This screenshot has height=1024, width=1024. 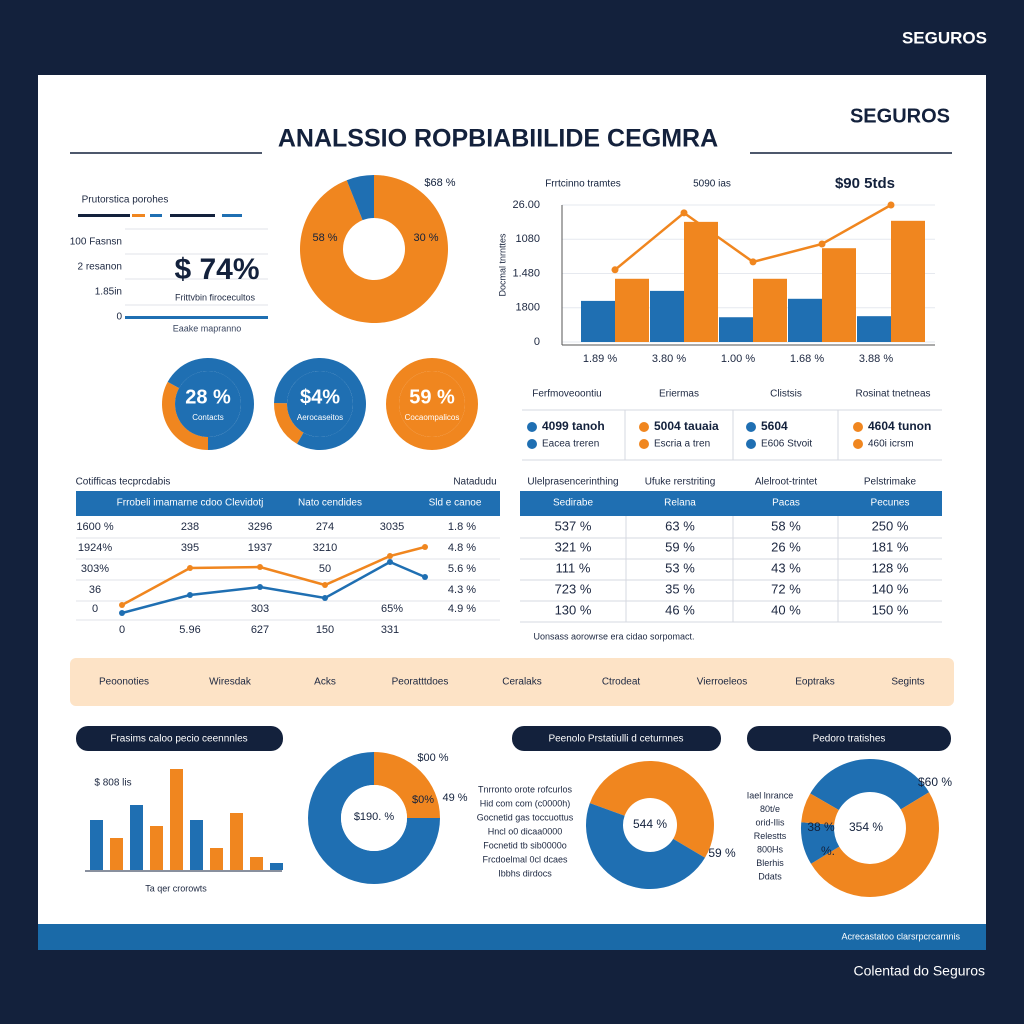 I want to click on line, so click(x=273, y=576).